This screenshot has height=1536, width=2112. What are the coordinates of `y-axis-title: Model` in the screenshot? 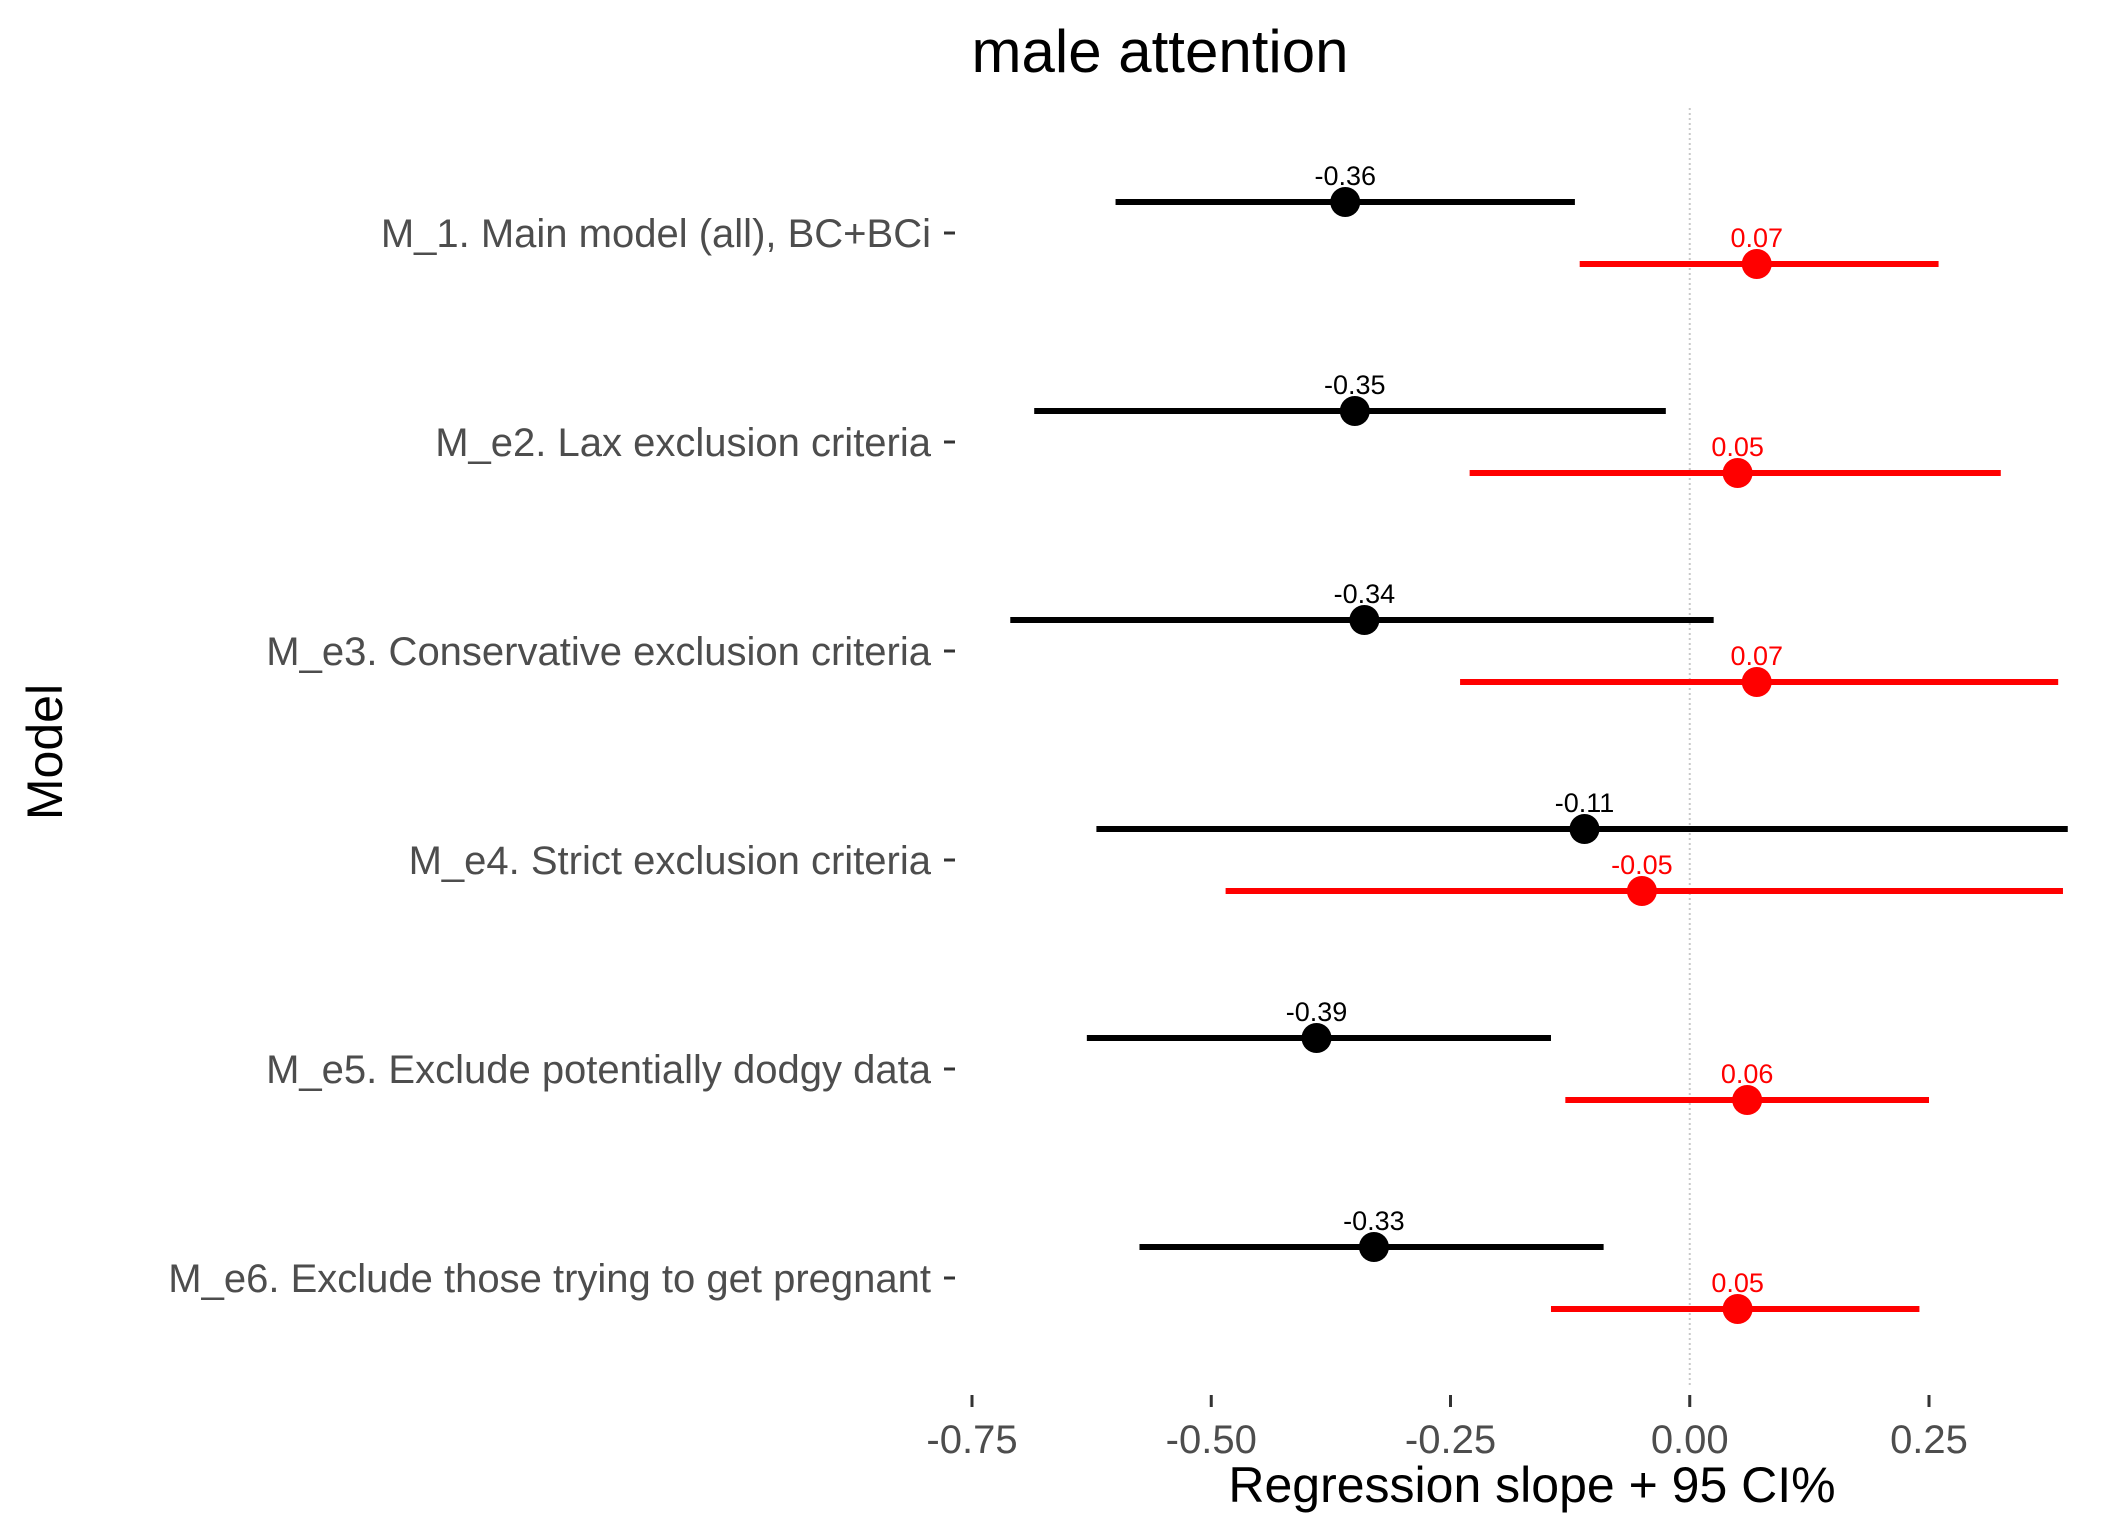 It's located at (45, 752).